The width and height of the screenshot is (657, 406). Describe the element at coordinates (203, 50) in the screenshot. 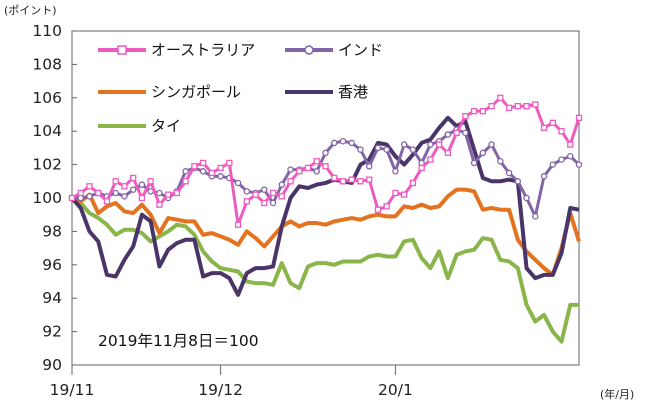

I see `legend-label: オーストラリア` at that location.